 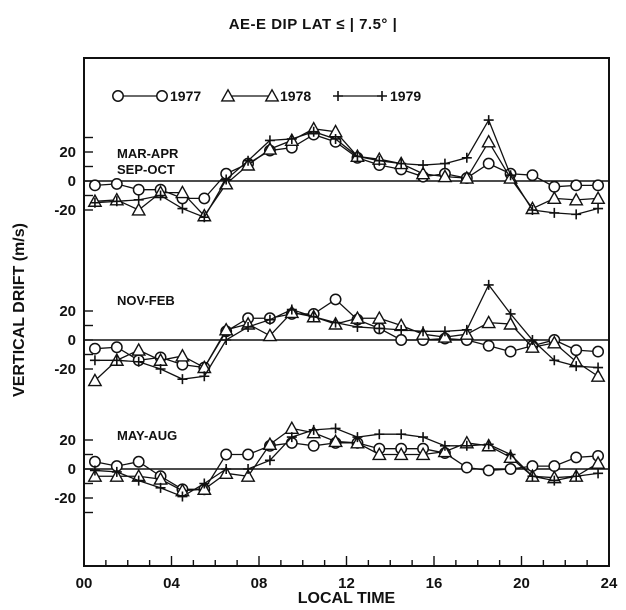 I want to click on x-tick-label: 12, so click(x=346, y=583).